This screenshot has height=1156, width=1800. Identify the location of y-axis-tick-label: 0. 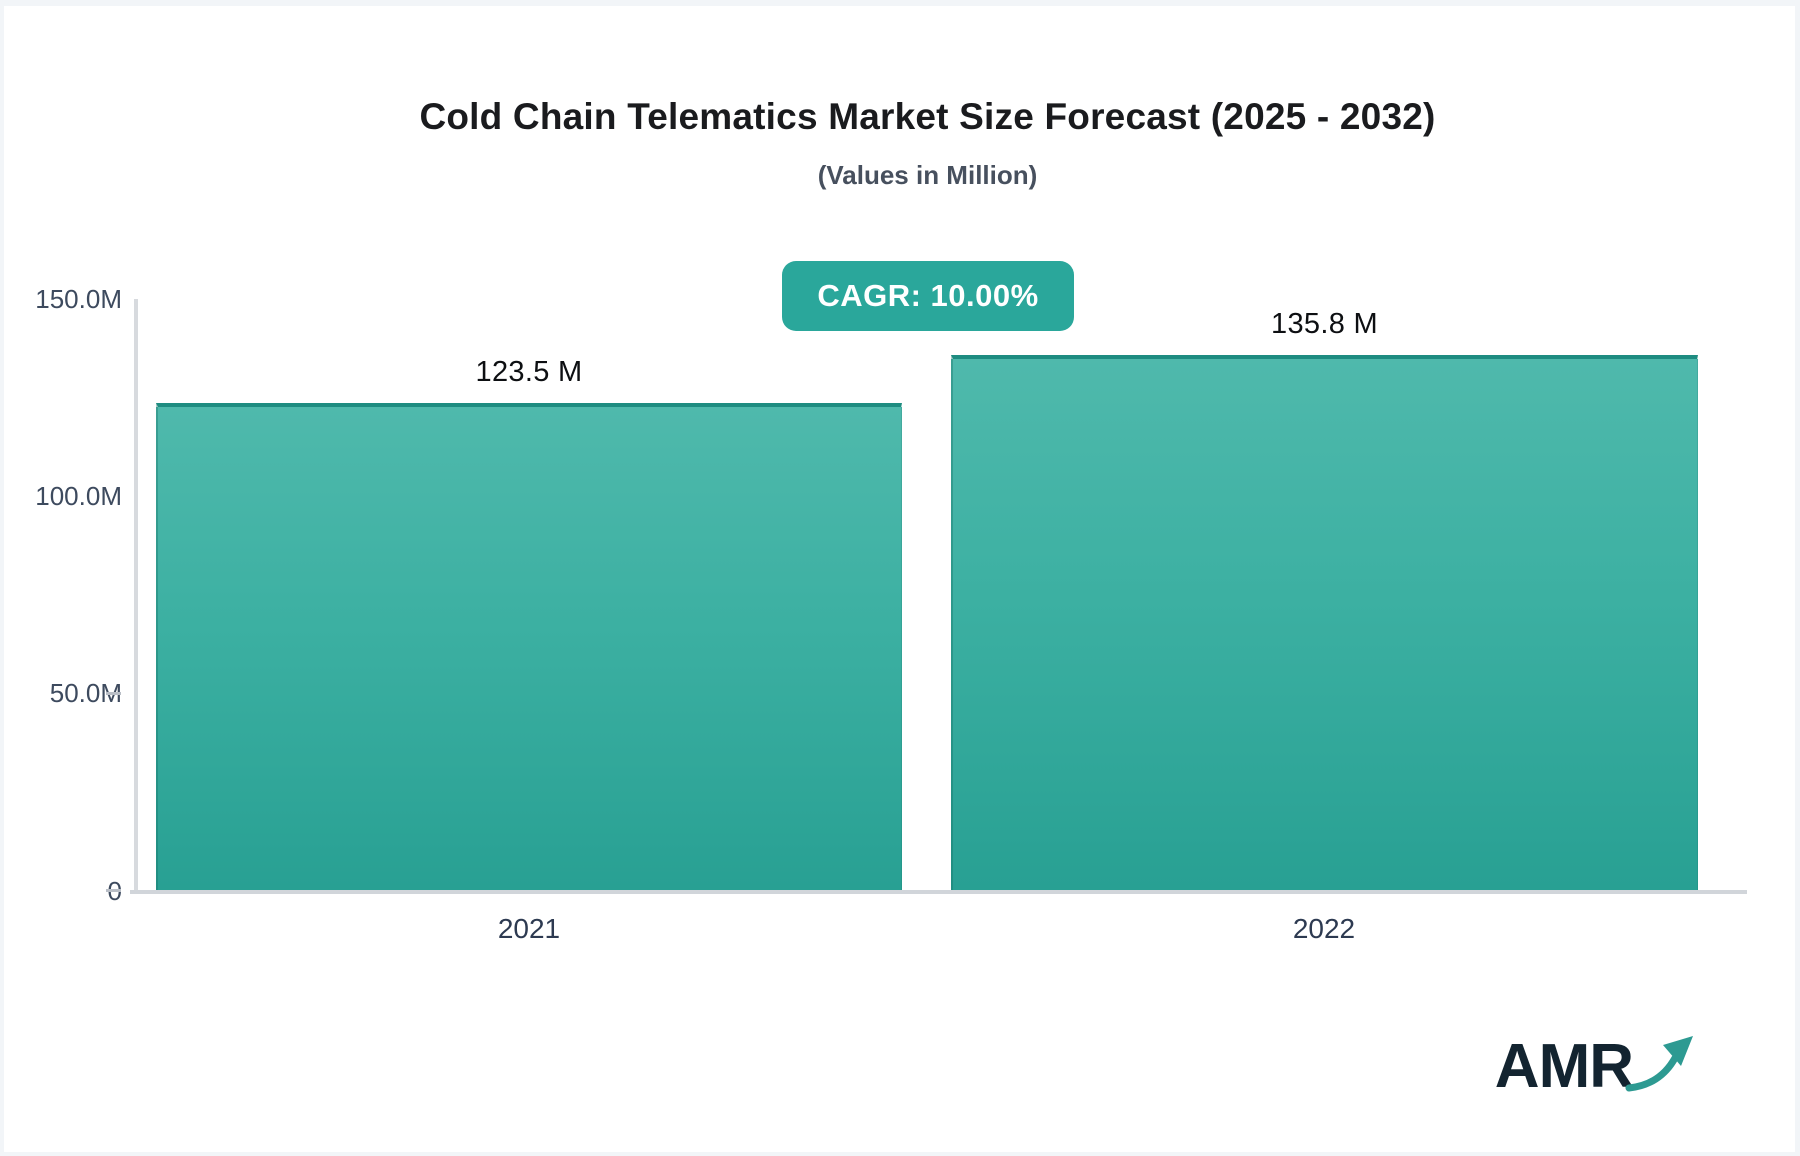
(63, 891).